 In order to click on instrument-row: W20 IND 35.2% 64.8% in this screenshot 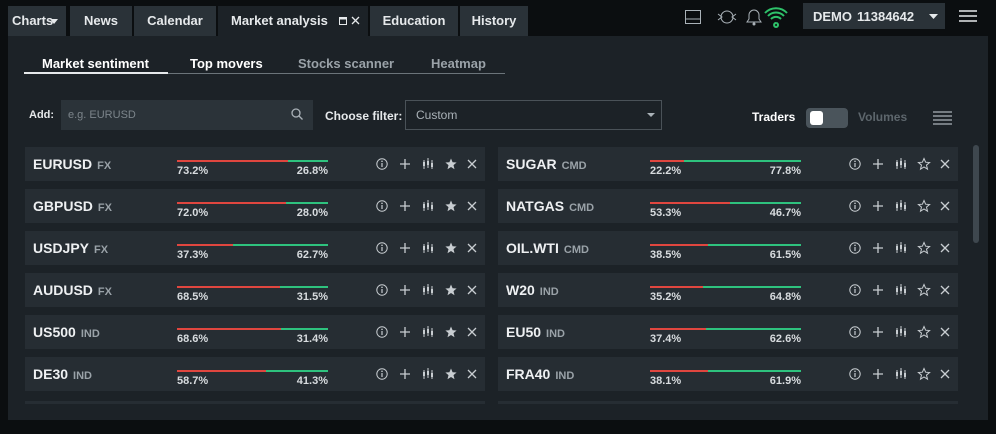, I will do `click(728, 290)`.